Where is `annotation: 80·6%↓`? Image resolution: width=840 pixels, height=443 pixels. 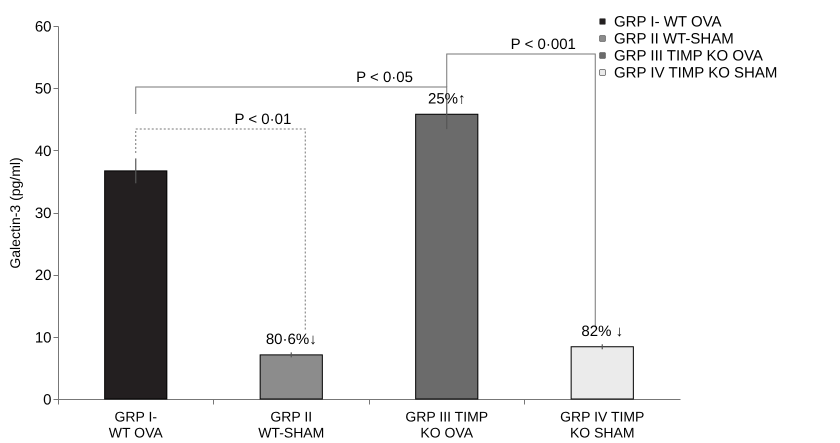
annotation: 80·6%↓ is located at coordinates (291, 339).